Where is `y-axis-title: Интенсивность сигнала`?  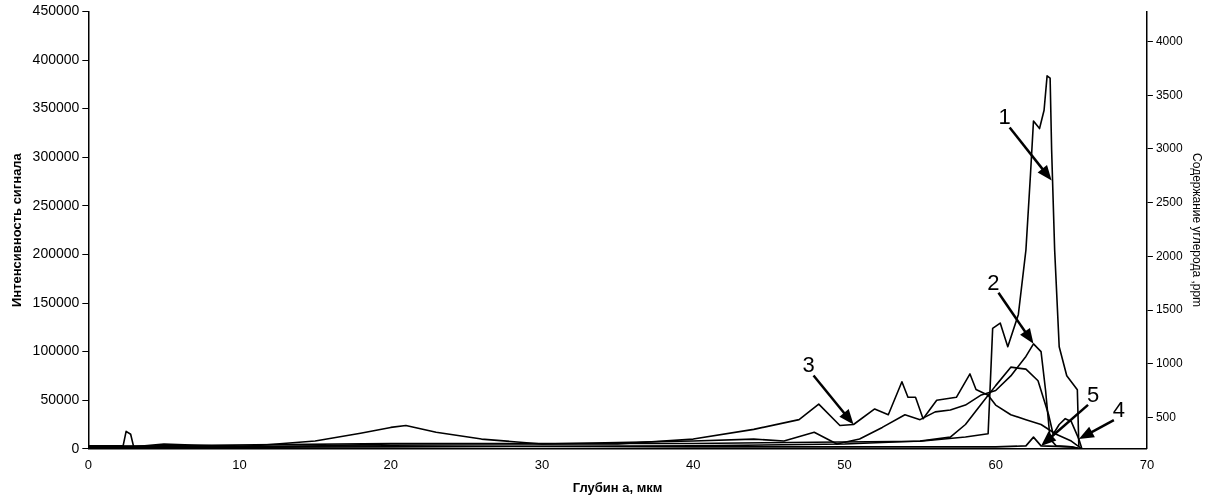
y-axis-title: Интенсивность сигнала is located at coordinates (17, 230).